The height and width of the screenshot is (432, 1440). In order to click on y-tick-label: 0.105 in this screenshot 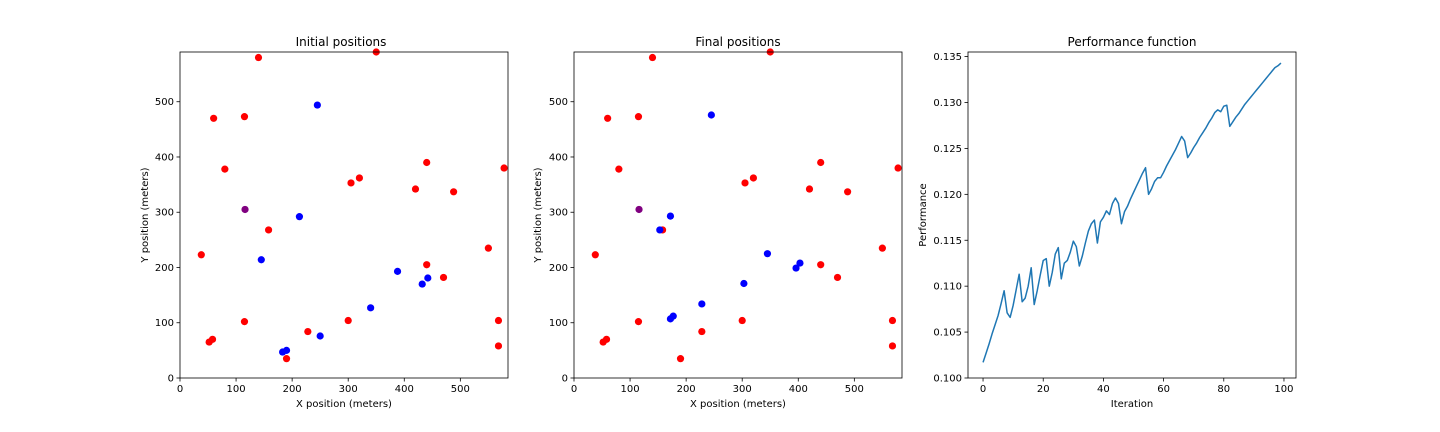, I will do `click(947, 333)`.